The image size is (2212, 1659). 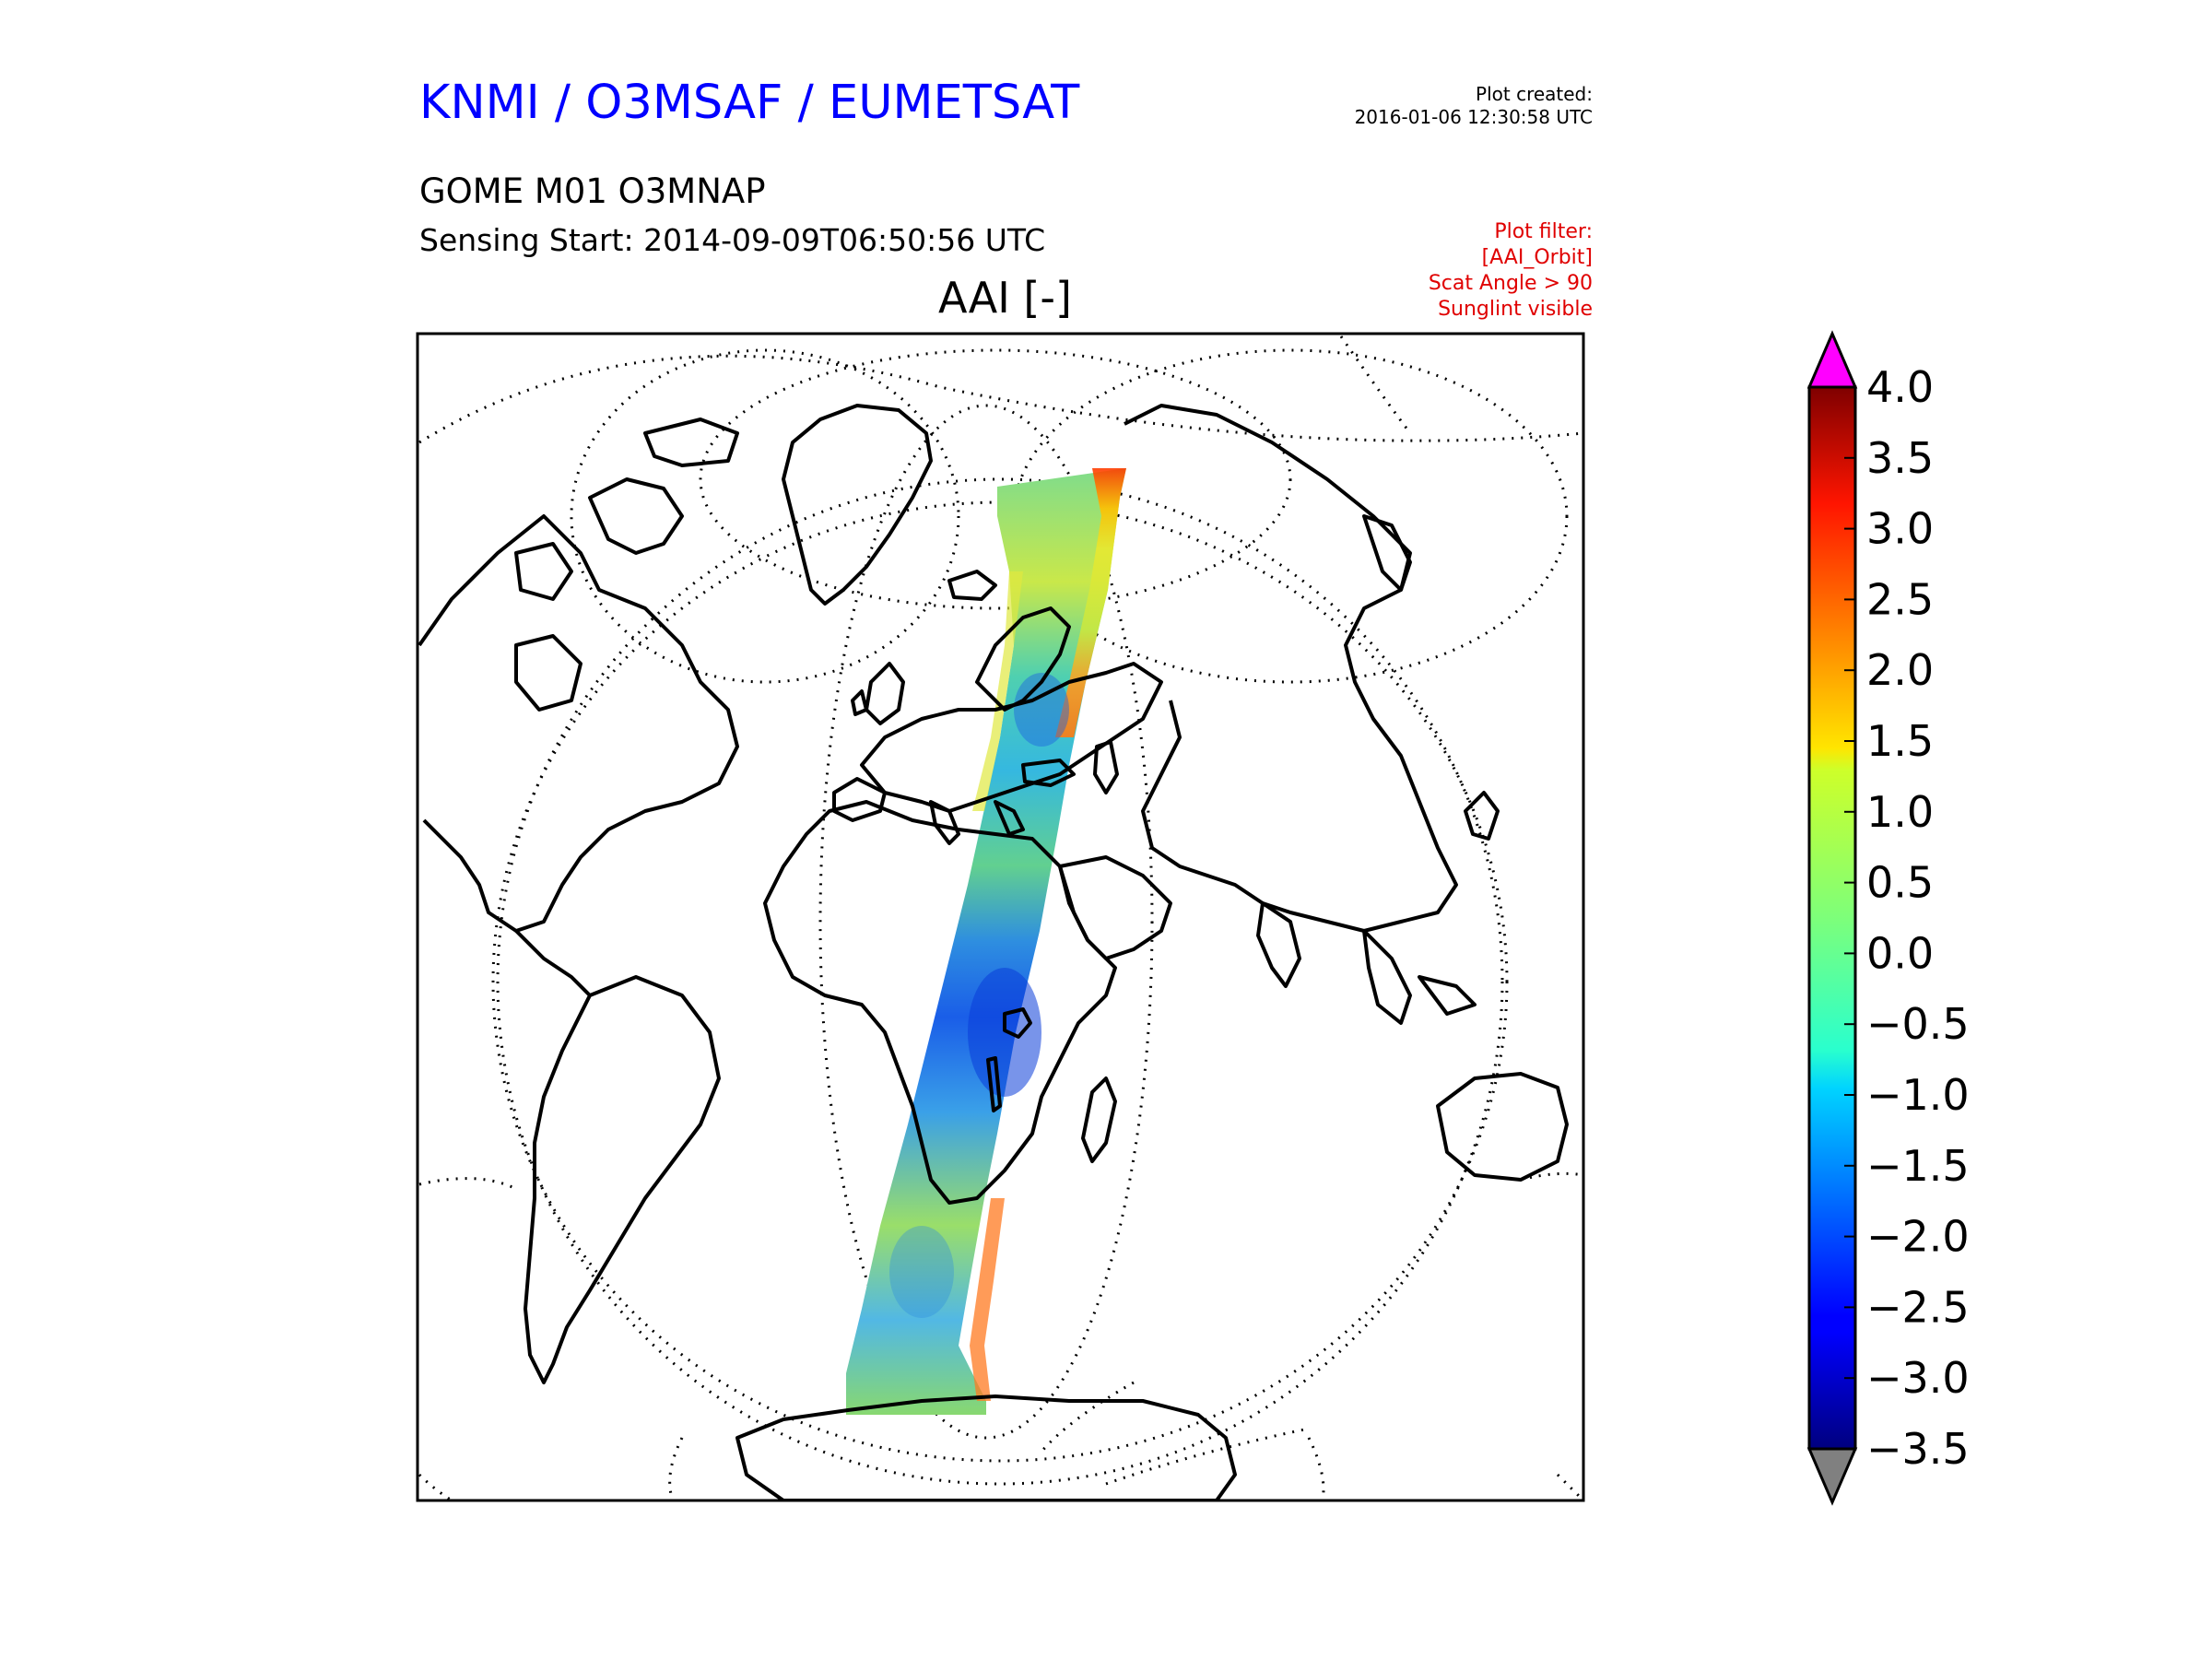 I want to click on colorbar-tick-label: 3.5, so click(x=1900, y=458).